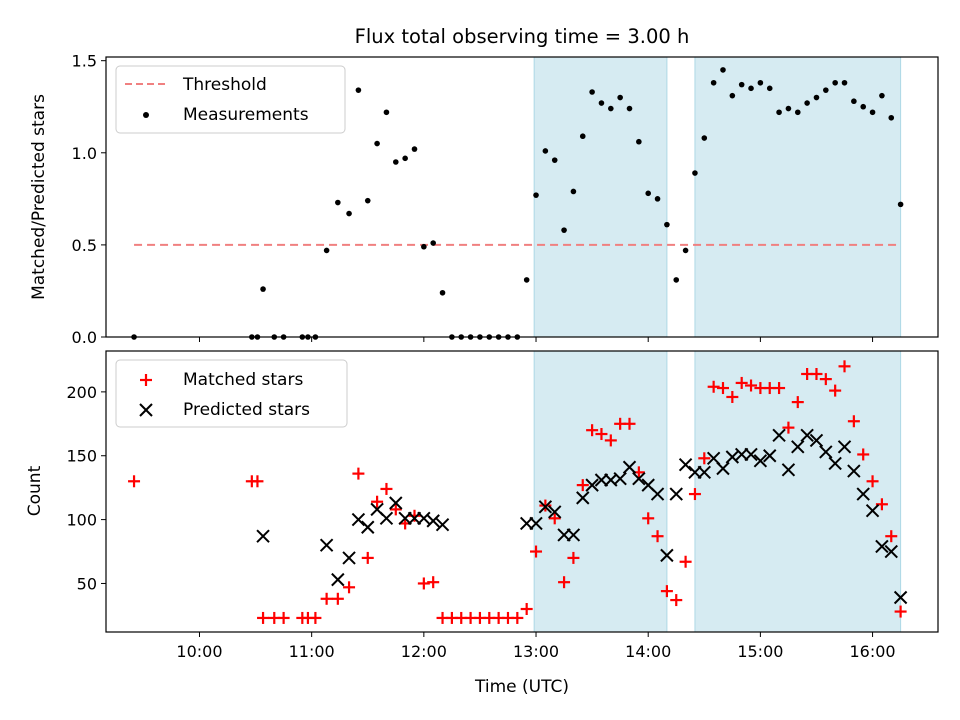 The height and width of the screenshot is (720, 960). Describe the element at coordinates (231, 393) in the screenshot. I see `legend-bottom: Matched stars Predicted stars` at that location.